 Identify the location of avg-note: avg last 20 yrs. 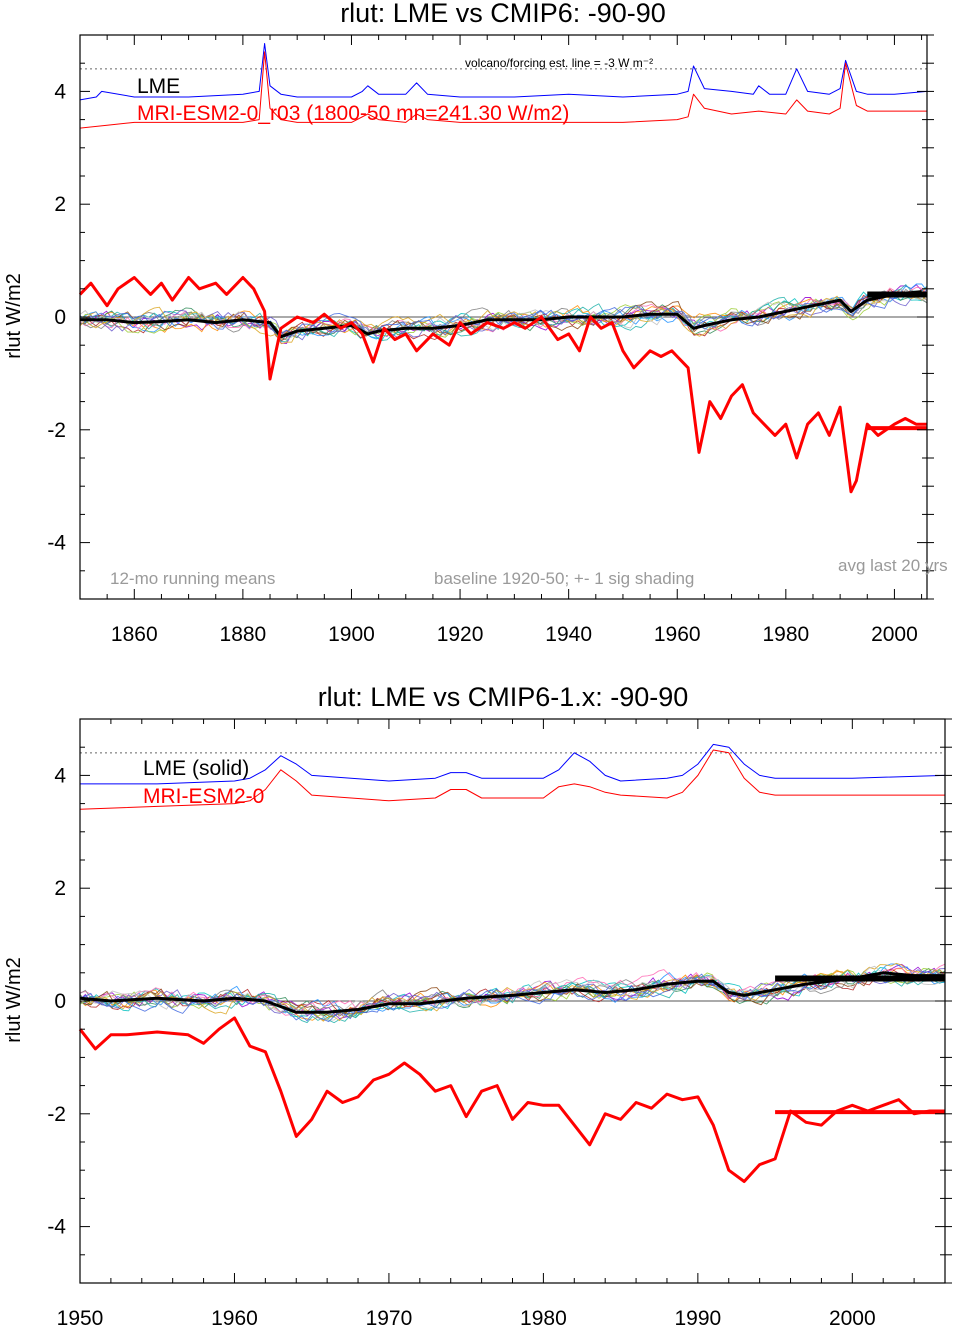
(893, 565).